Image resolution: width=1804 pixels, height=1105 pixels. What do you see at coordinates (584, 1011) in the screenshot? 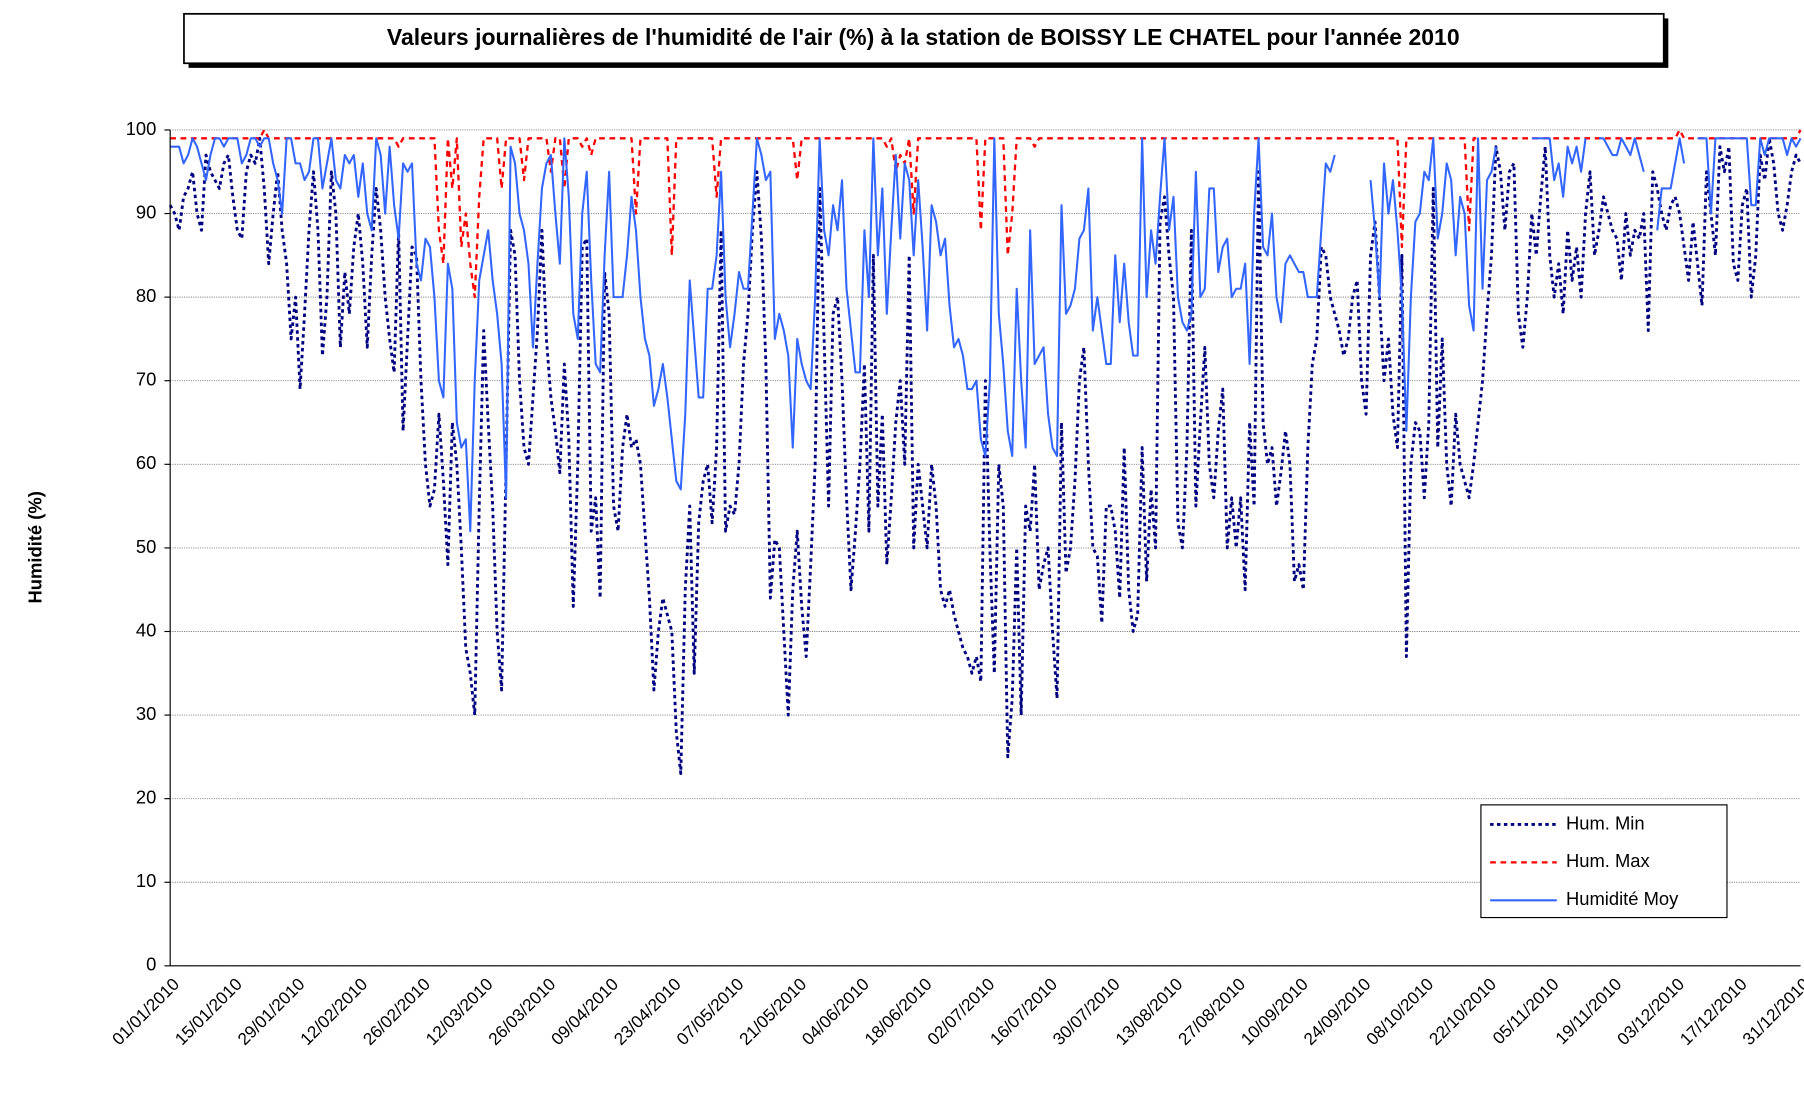
I see `x-tick-label: 09/04/2010` at bounding box center [584, 1011].